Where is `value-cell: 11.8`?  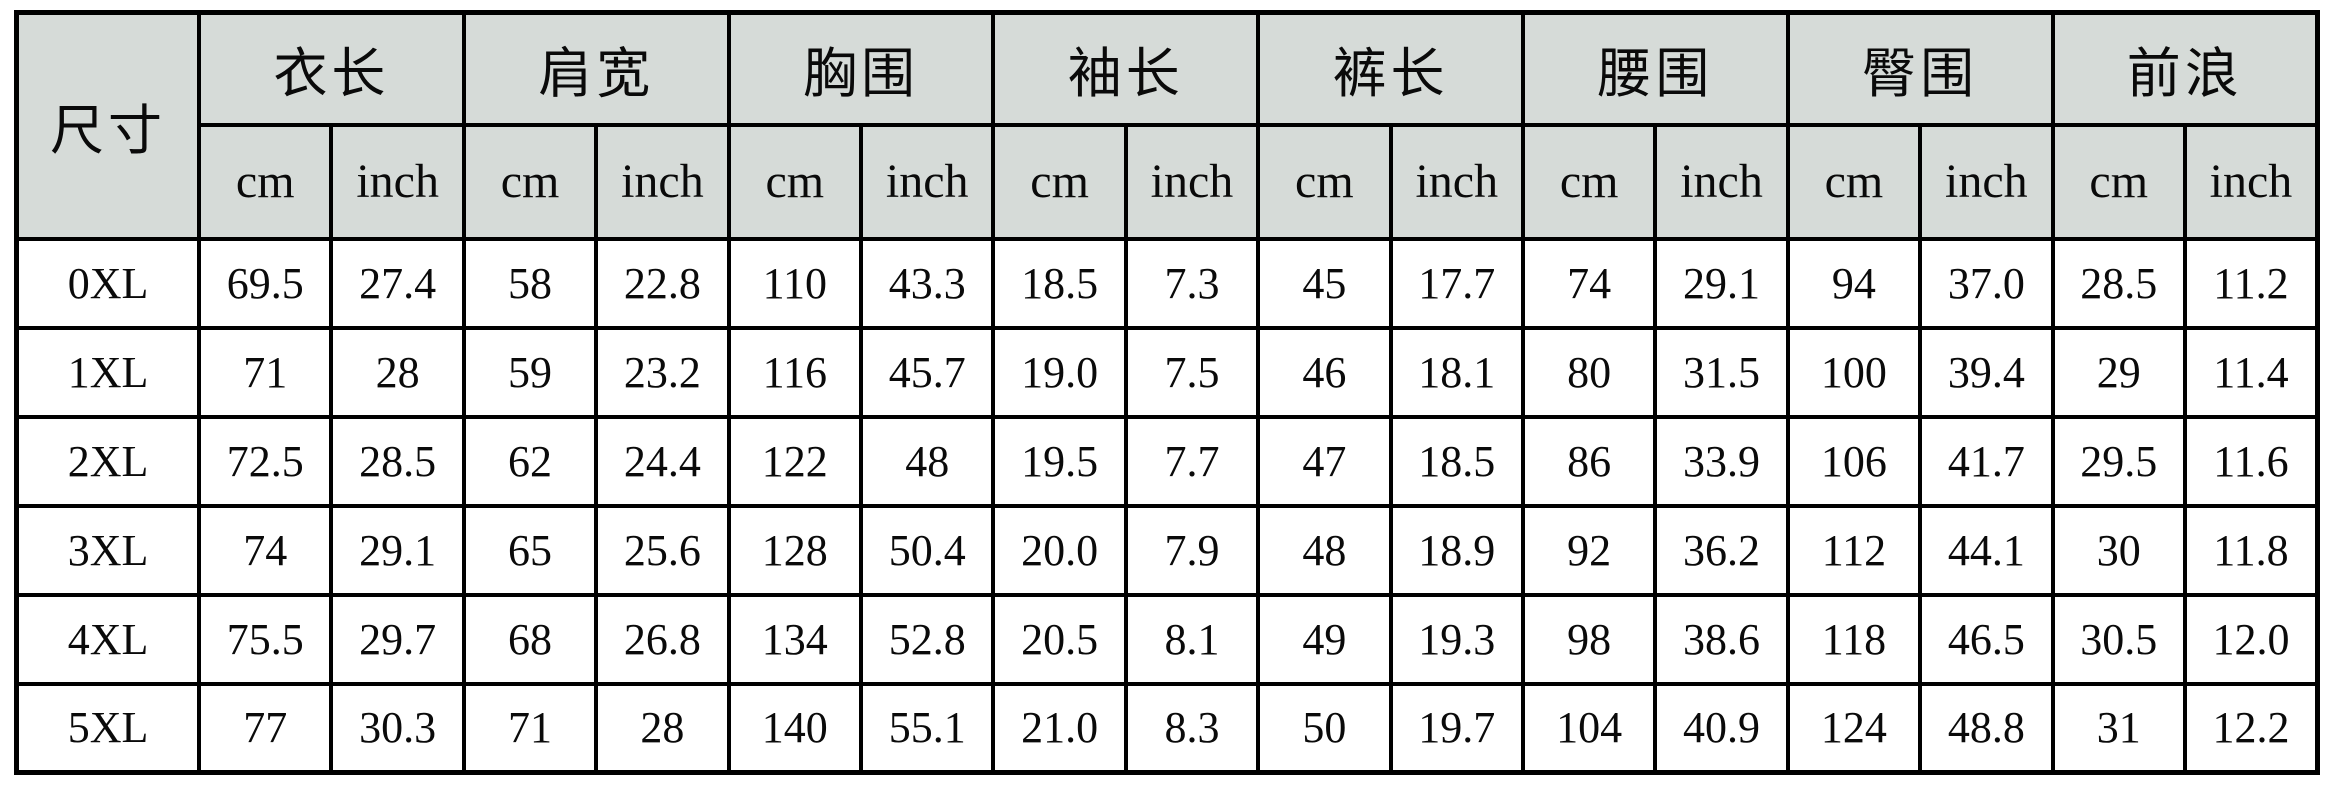 value-cell: 11.8 is located at coordinates (2251, 550).